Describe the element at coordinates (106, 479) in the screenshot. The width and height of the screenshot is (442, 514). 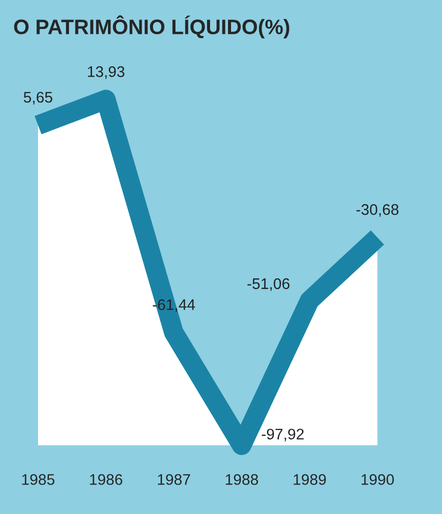
I see `x-tick-label: 1986` at that location.